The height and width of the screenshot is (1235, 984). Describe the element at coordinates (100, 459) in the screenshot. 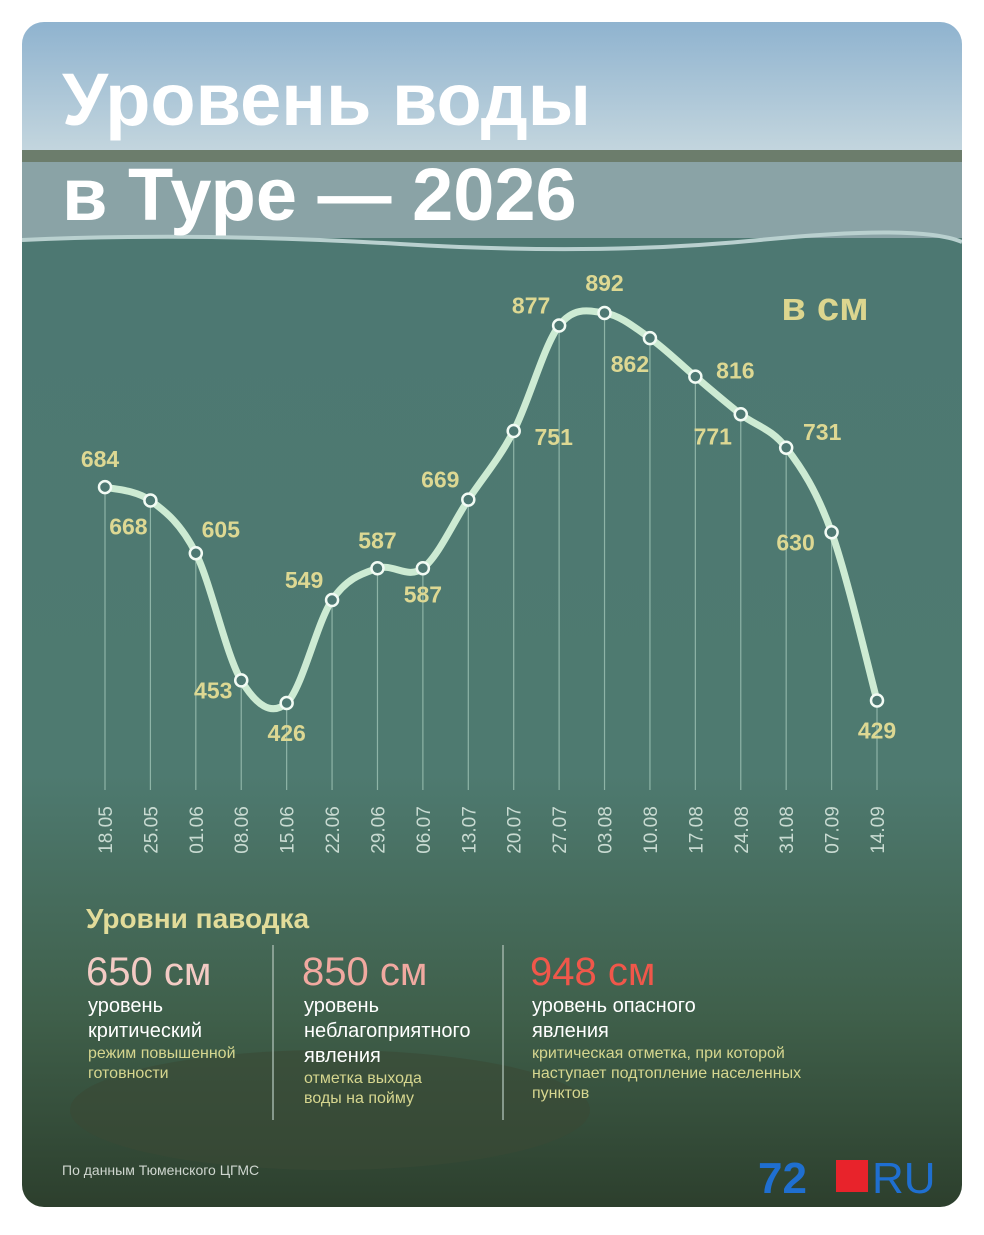

I see `value-label: 684` at that location.